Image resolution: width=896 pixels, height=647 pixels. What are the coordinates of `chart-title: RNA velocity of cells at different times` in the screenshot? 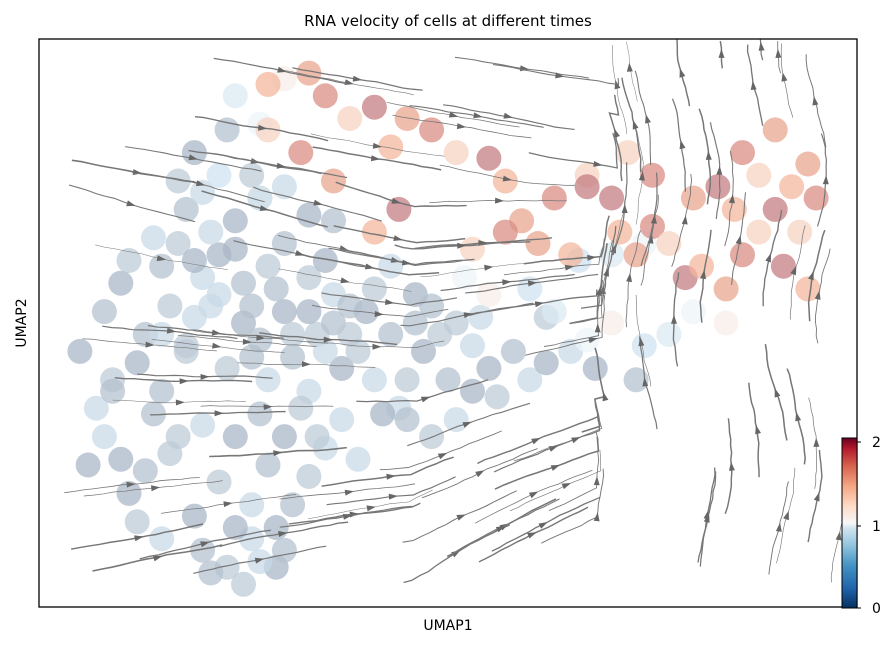 It's located at (448, 21).